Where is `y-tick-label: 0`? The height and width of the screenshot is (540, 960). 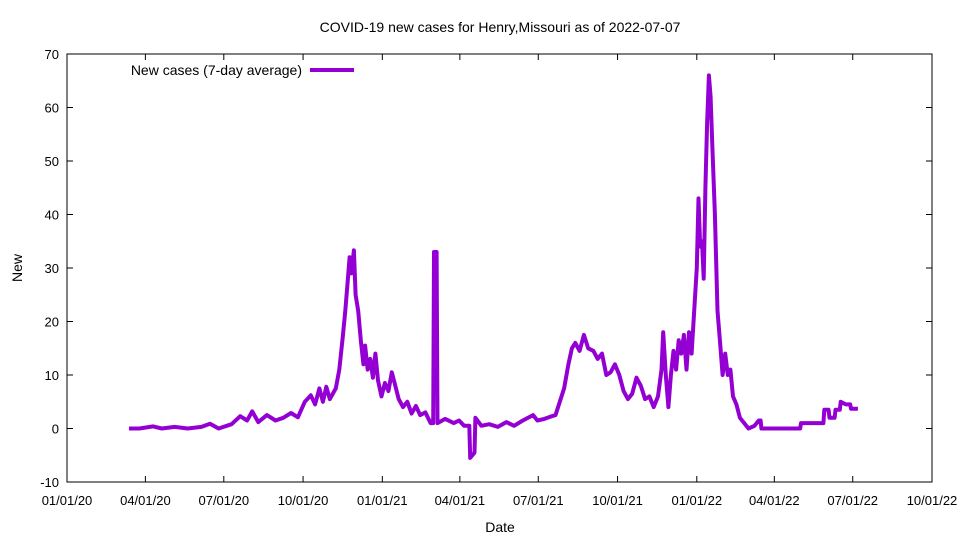 y-tick-label: 0 is located at coordinates (55, 429).